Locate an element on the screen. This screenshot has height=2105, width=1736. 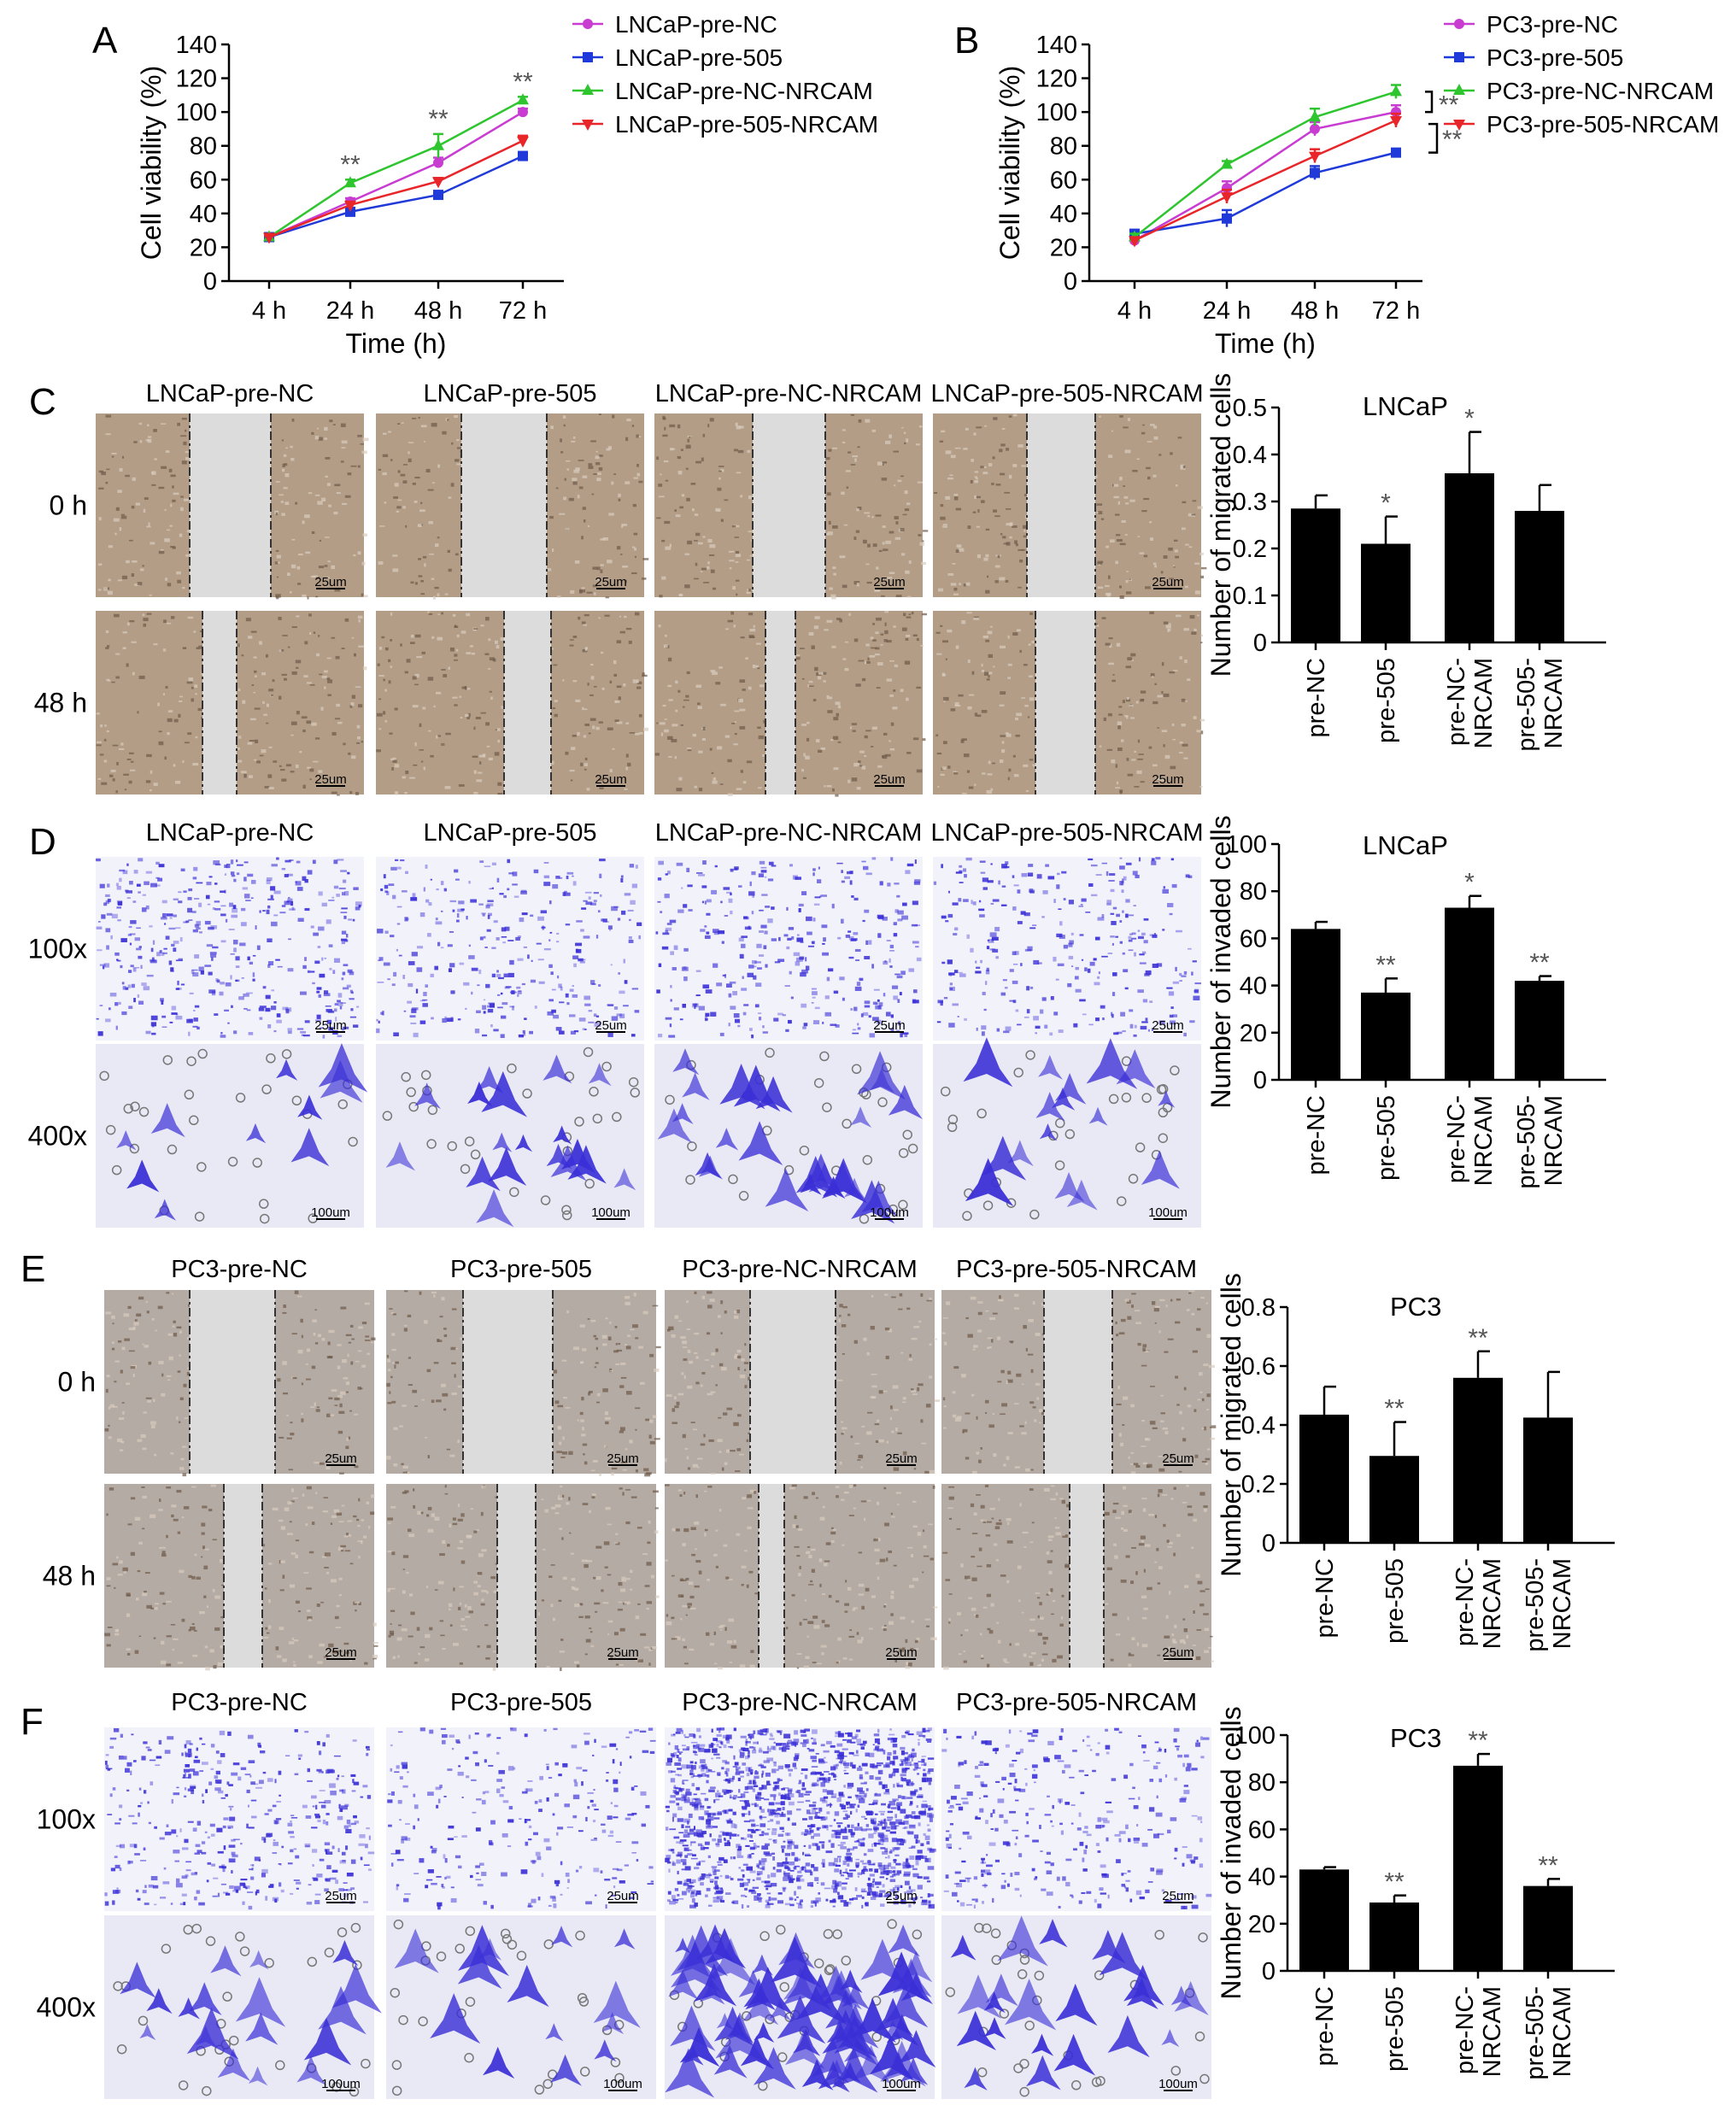
image-background is located at coordinates (1067, 949).